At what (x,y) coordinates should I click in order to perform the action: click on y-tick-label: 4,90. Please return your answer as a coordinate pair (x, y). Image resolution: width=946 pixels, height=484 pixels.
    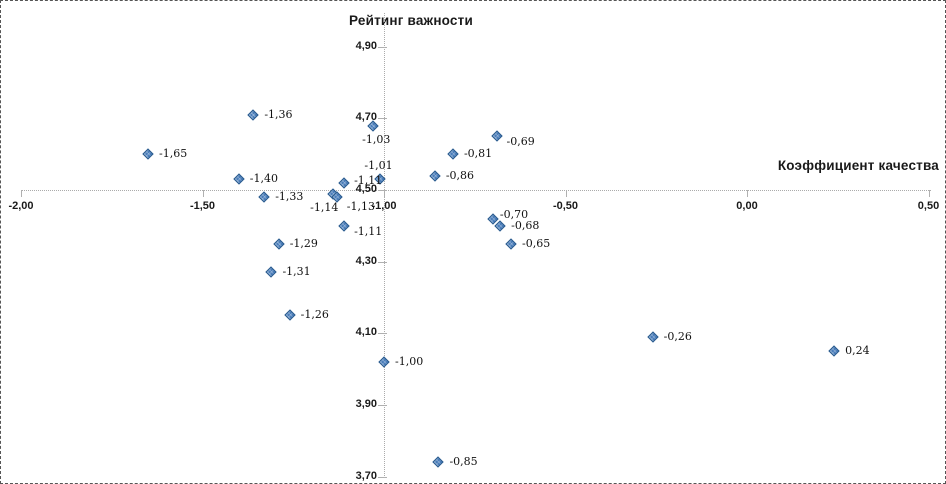
    Looking at the image, I should click on (366, 45).